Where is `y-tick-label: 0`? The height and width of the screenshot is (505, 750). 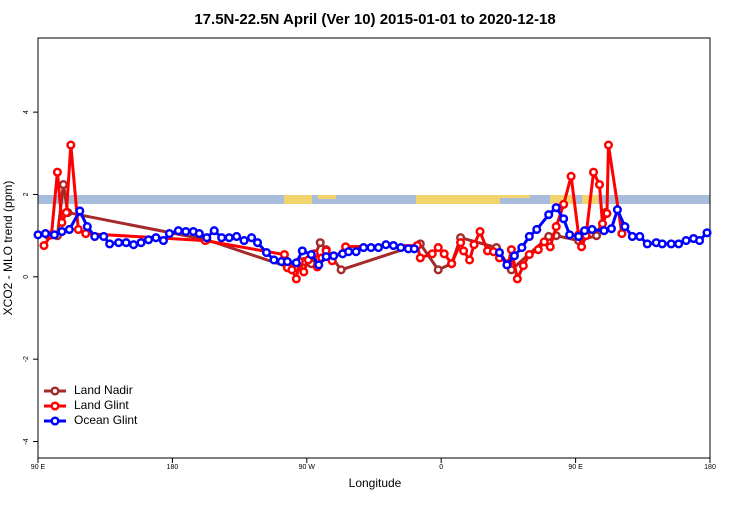
y-tick-label: 0 is located at coordinates (26, 277).